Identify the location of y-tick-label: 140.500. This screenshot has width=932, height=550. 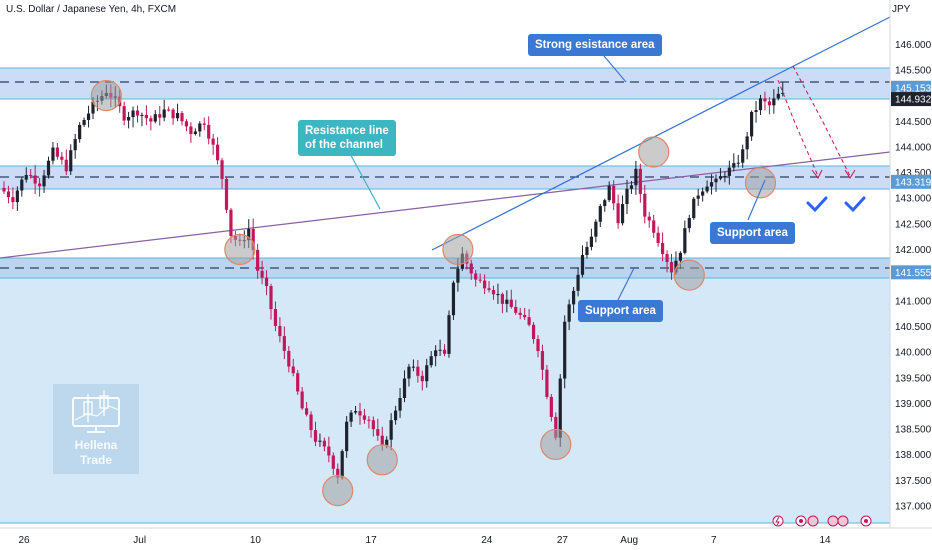
(913, 327).